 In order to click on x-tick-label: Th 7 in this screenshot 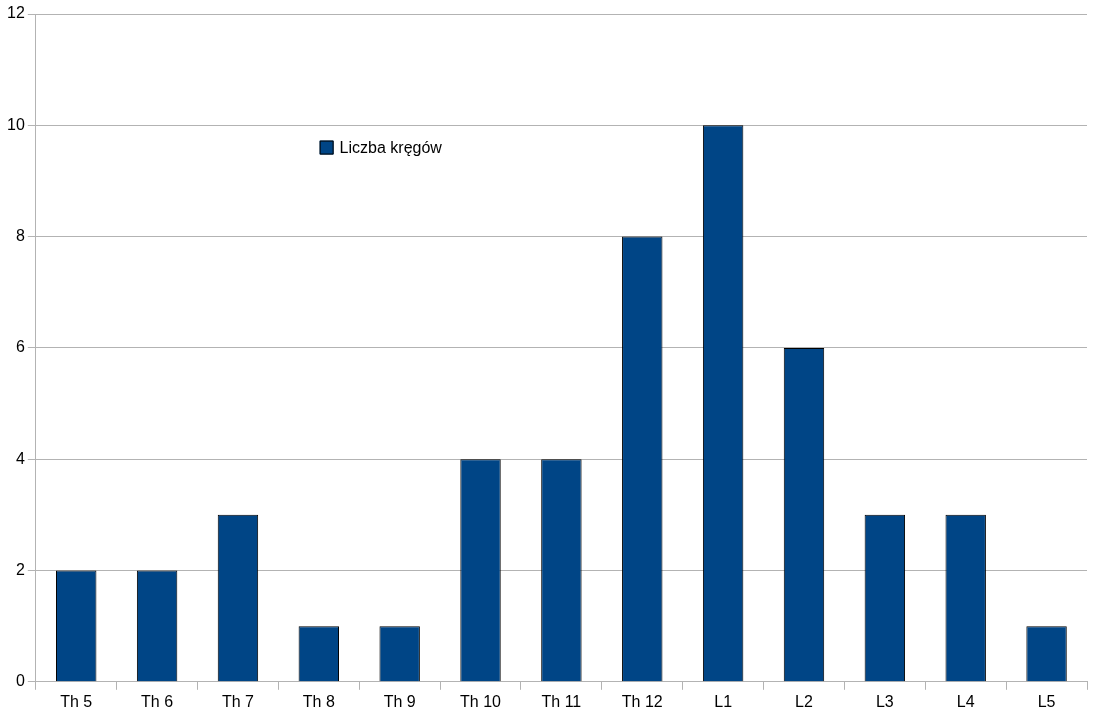, I will do `click(238, 701)`.